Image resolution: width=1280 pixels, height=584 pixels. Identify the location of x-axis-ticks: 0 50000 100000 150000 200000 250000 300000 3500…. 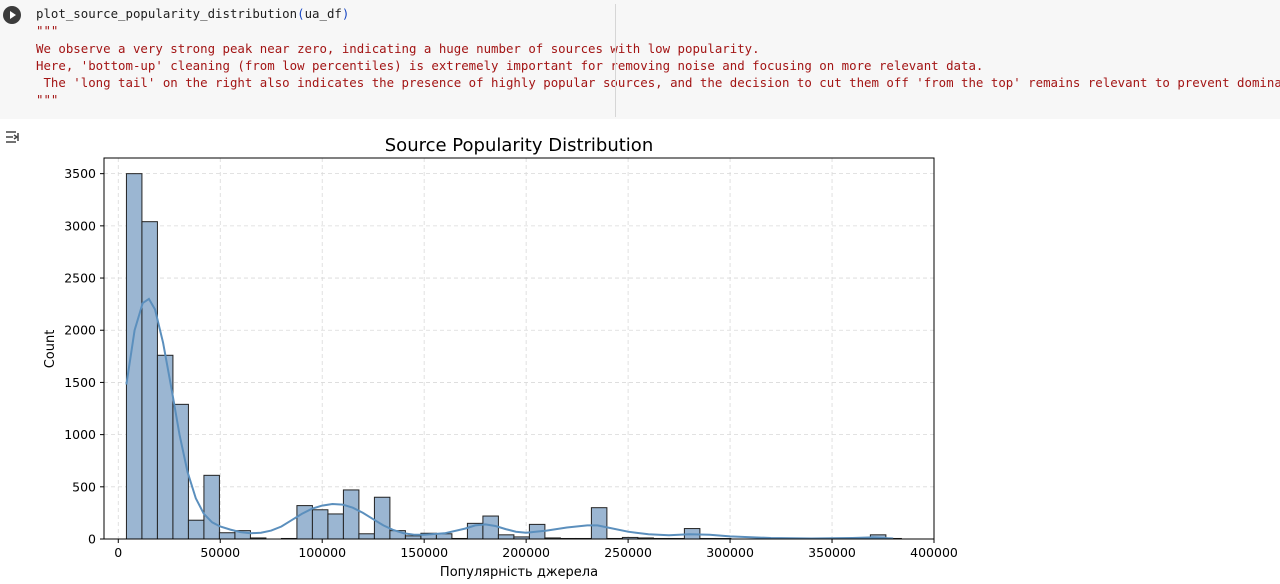
(536, 549).